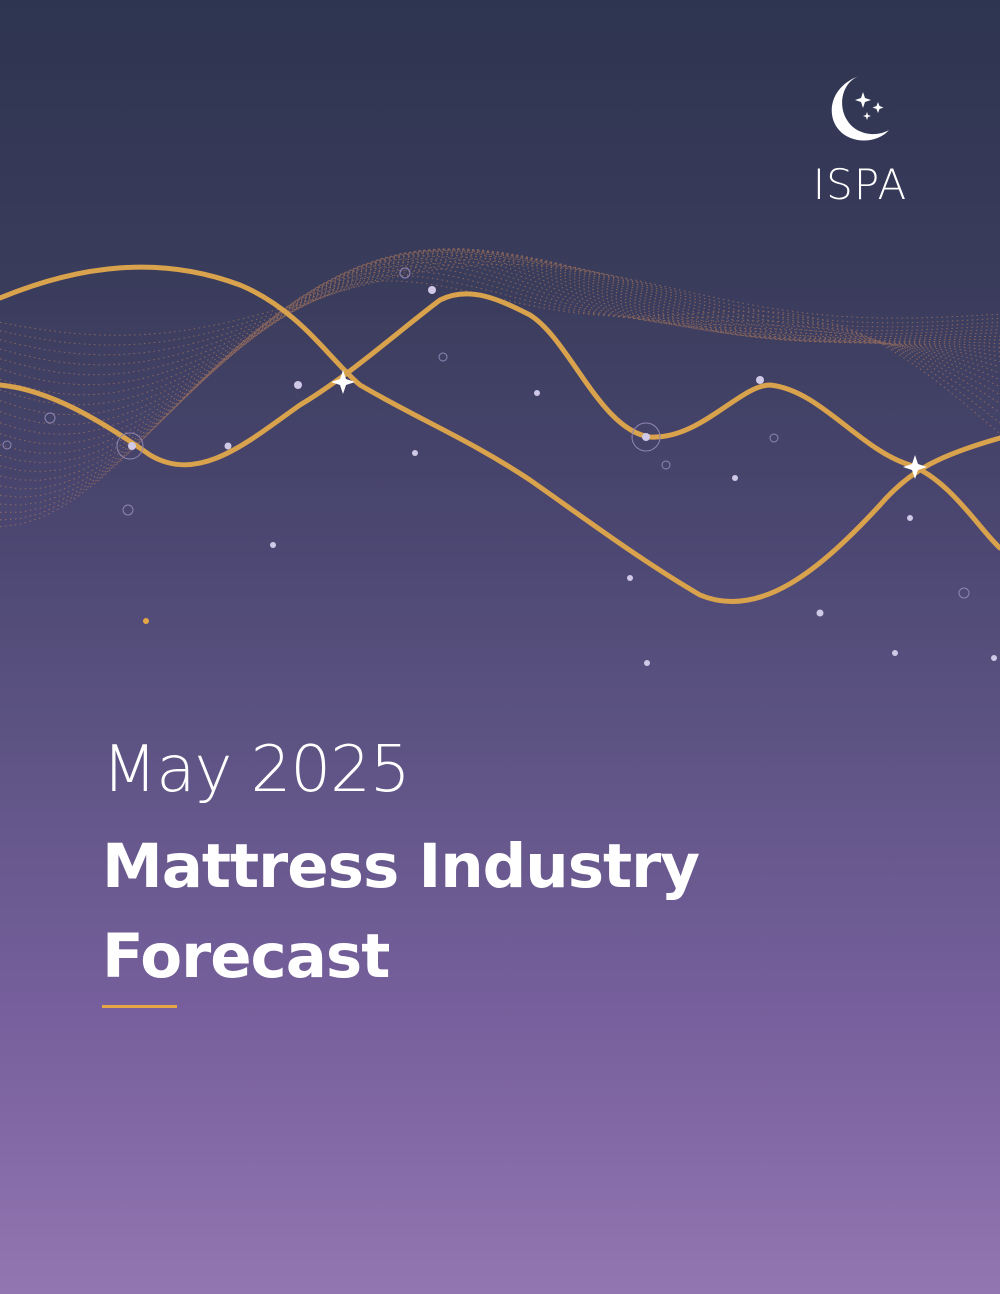  What do you see at coordinates (482, 912) in the screenshot?
I see `report-title: Mattress Industry Forecast` at bounding box center [482, 912].